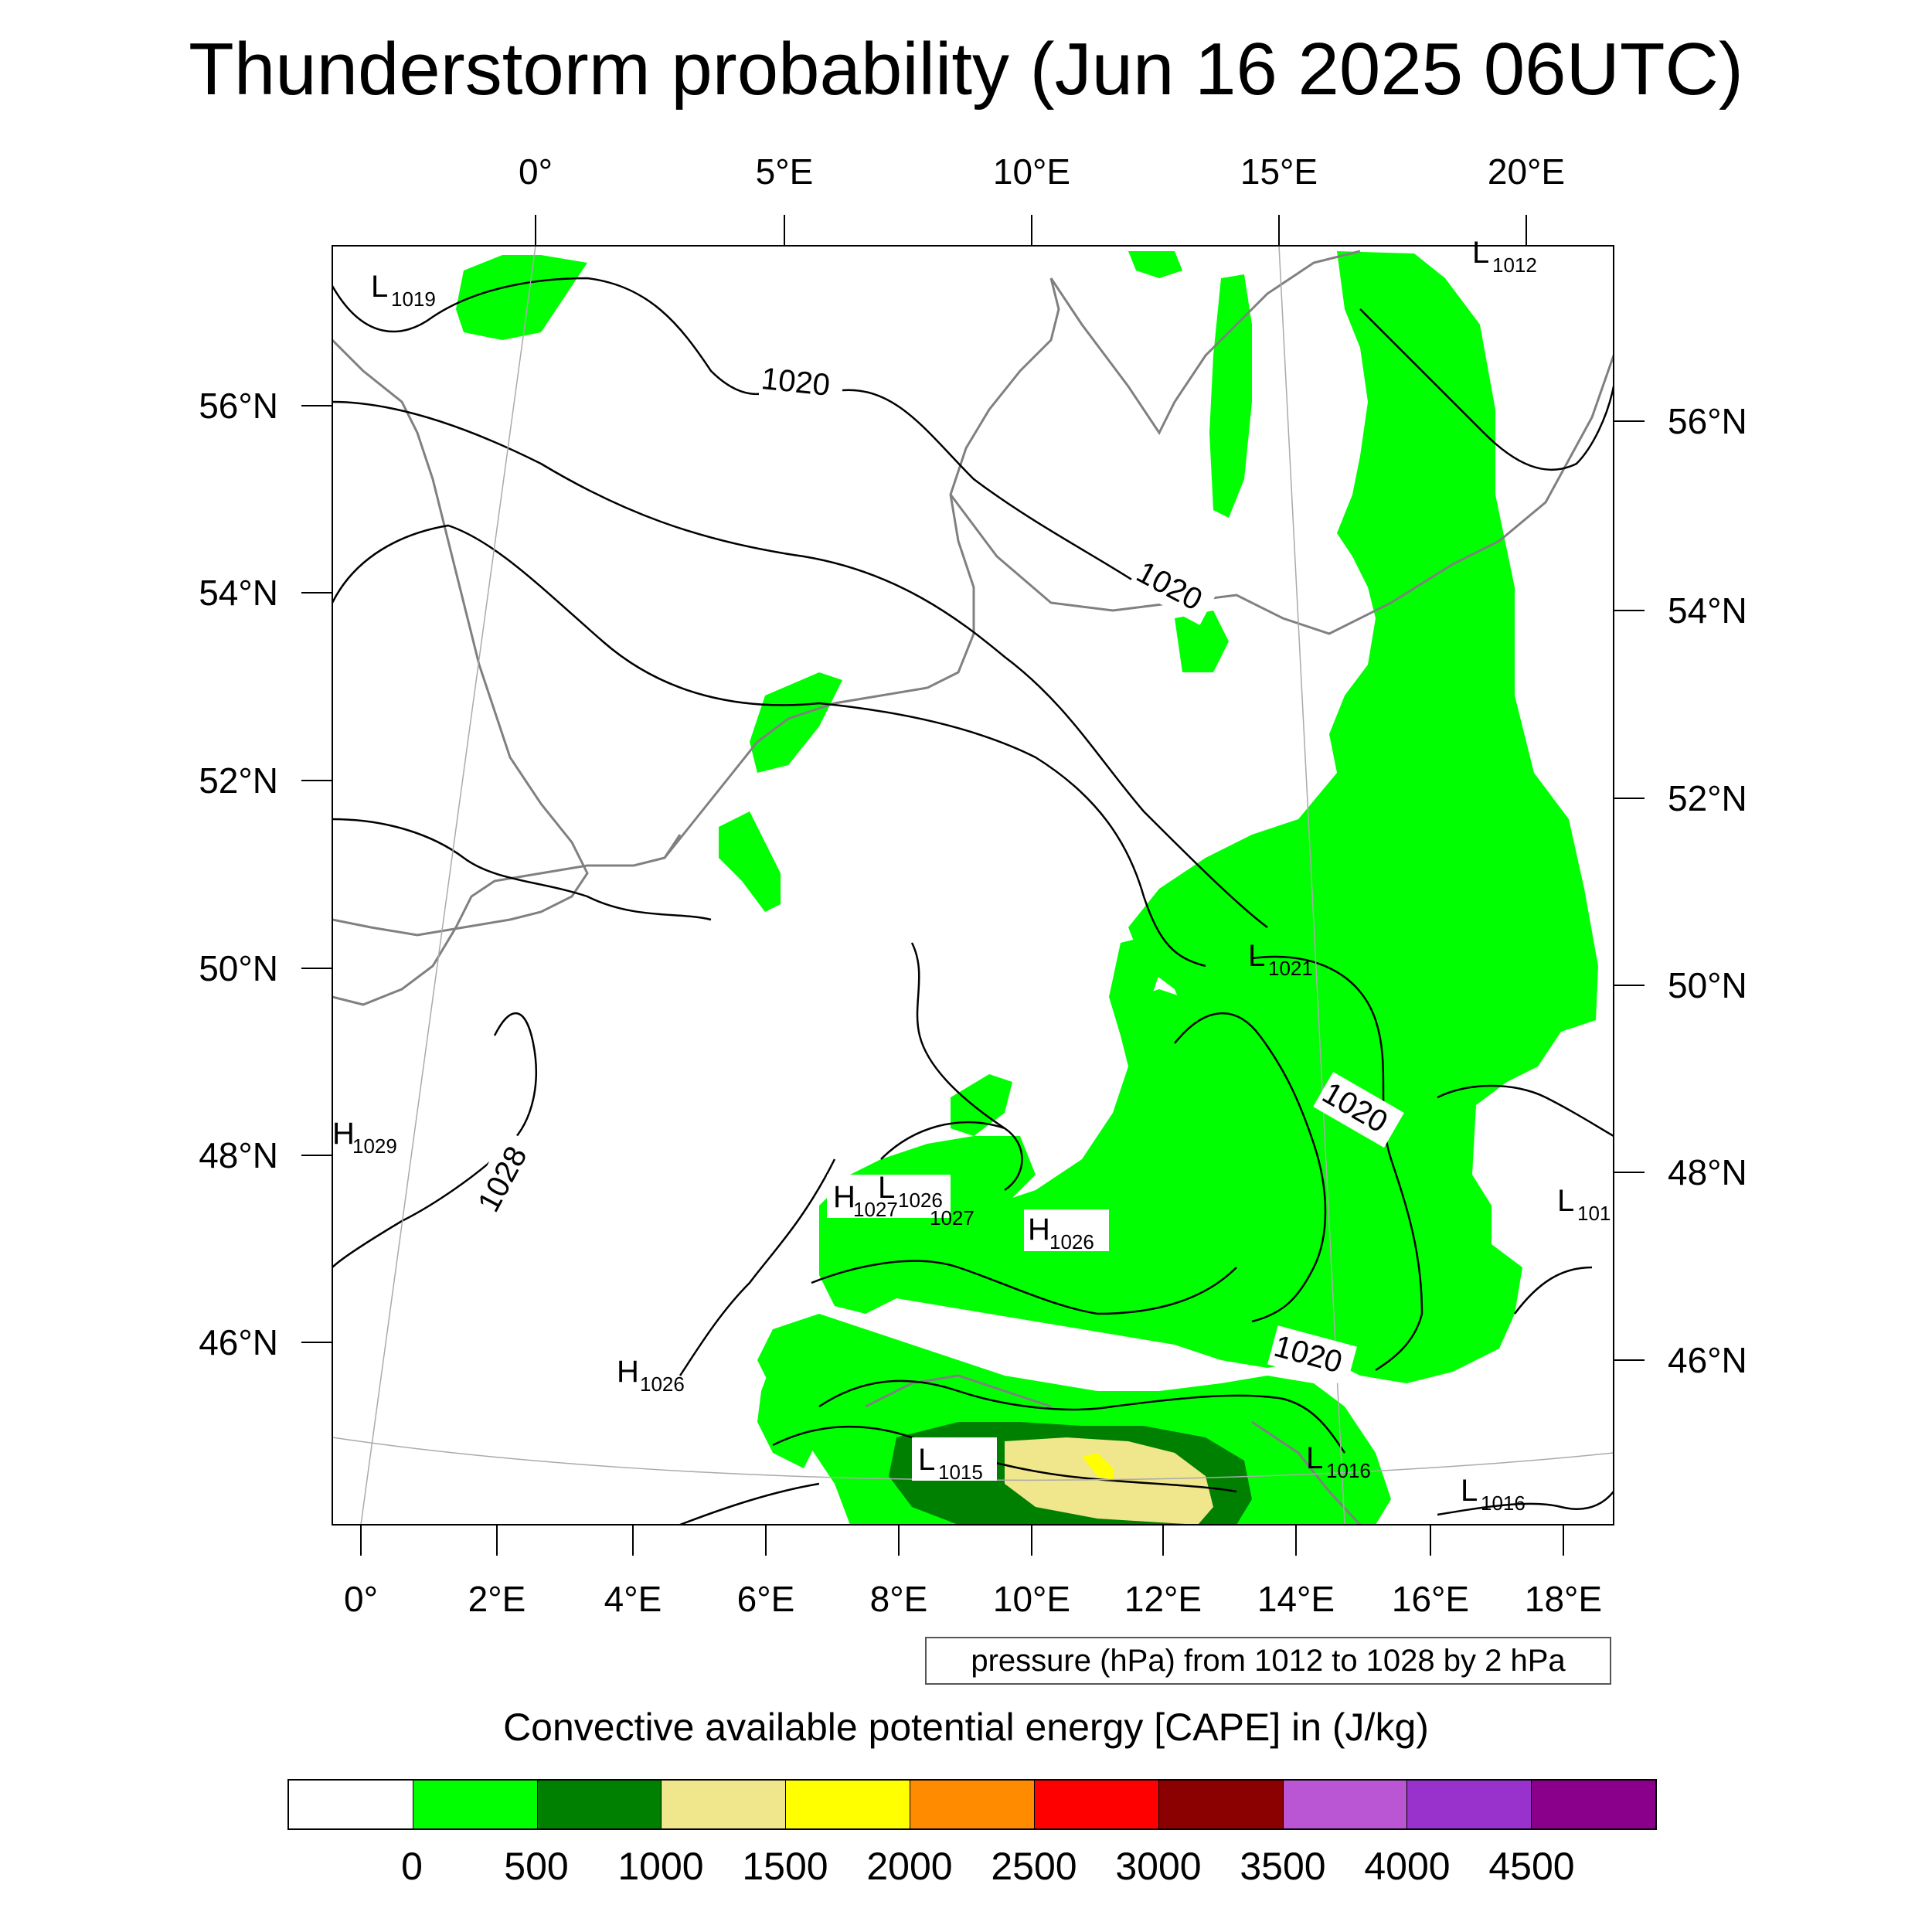 The image size is (1932, 1932). I want to click on coast-scandinavia, so click(1205, 342).